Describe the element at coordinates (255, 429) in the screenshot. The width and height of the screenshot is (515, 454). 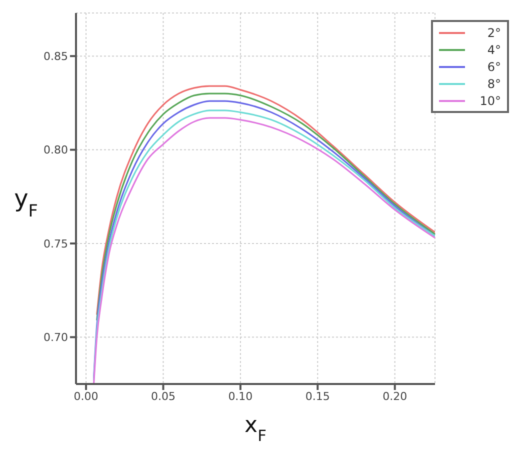
I see `x-axis-title: x$_{F}$` at that location.